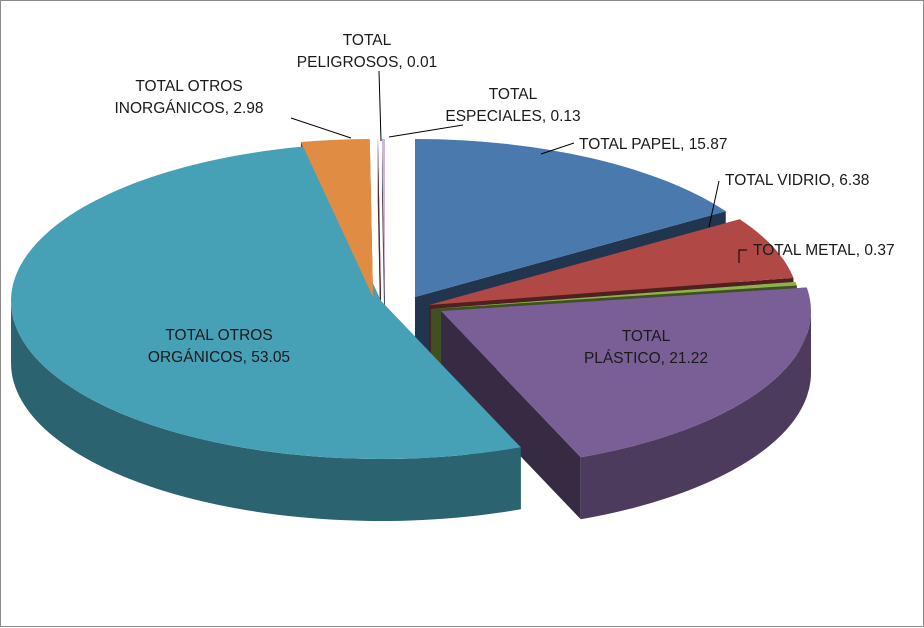  I want to click on slice-total-especiales, so click(383, 218).